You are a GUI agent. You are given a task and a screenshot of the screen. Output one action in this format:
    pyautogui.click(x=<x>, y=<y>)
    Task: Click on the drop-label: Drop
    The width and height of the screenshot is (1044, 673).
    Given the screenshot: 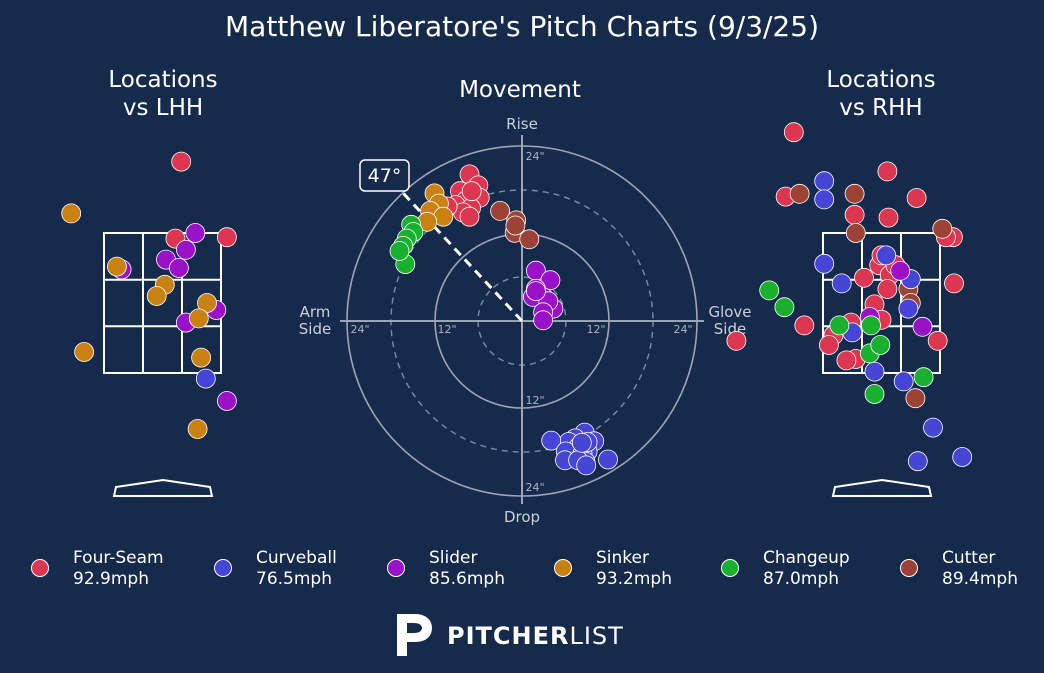 What is the action you would take?
    pyautogui.click(x=522, y=517)
    